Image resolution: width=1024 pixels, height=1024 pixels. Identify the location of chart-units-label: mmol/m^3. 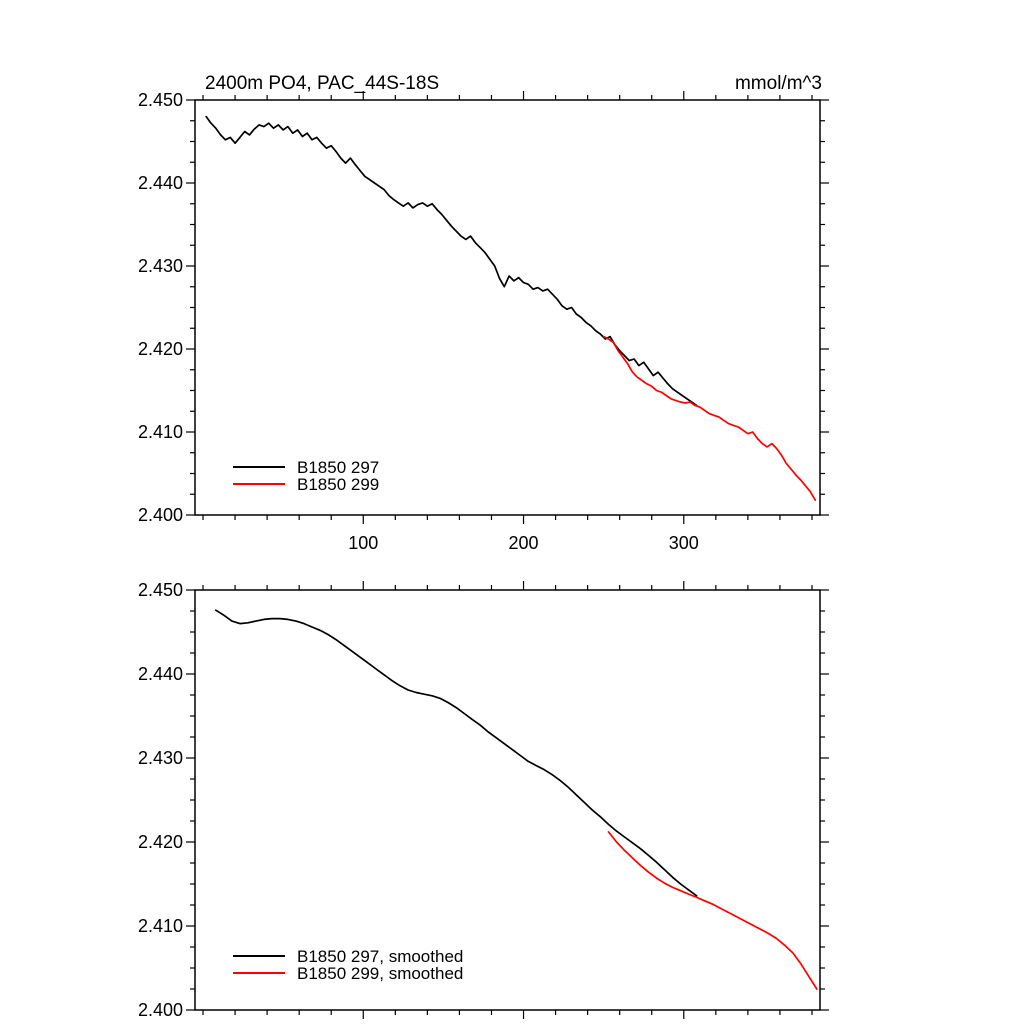
(778, 83).